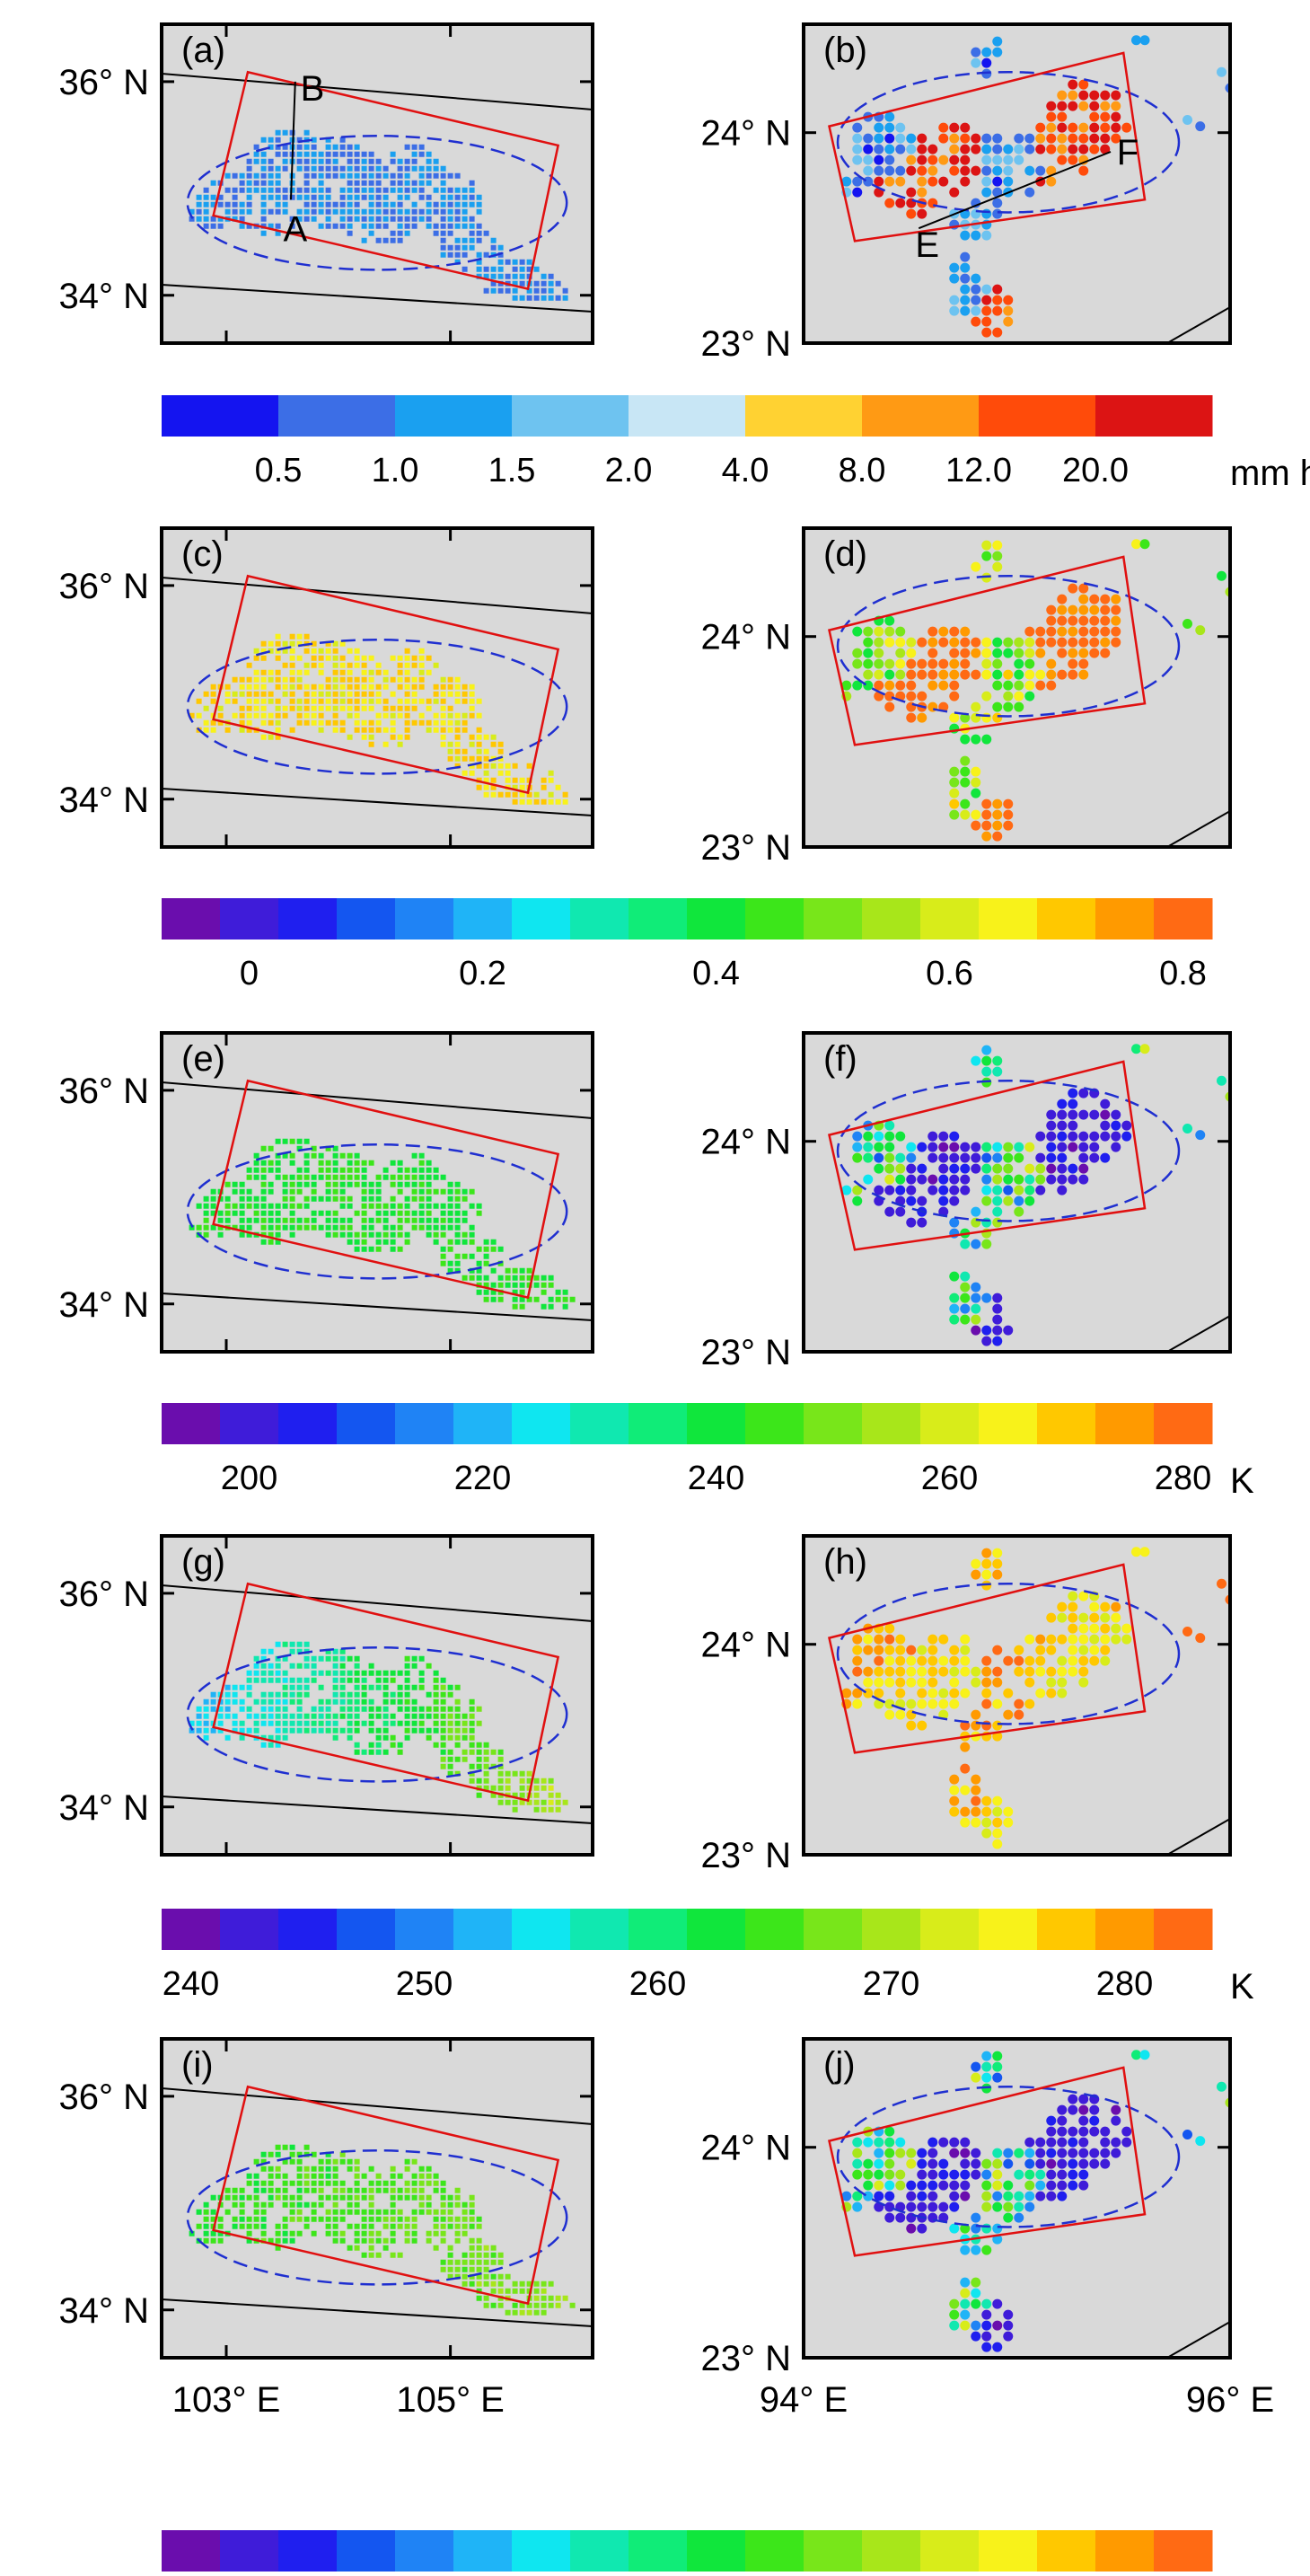 The image size is (1310, 2576). Describe the element at coordinates (840, 1059) in the screenshot. I see `panel-label: (f)` at that location.